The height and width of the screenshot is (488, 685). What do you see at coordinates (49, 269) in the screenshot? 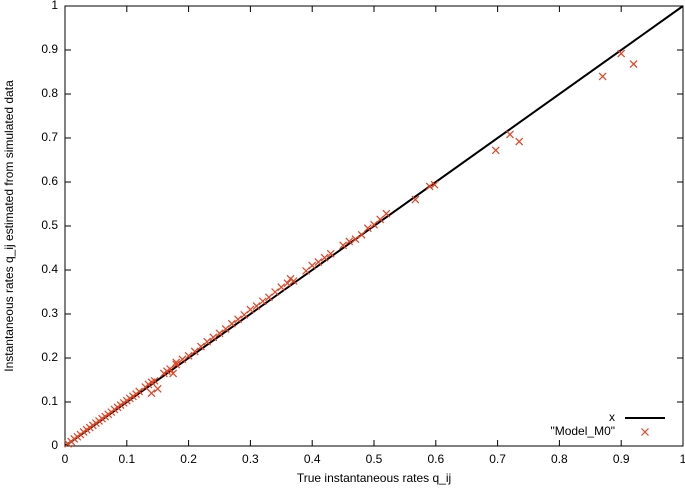
I see `y-tick-label: 0.4` at bounding box center [49, 269].